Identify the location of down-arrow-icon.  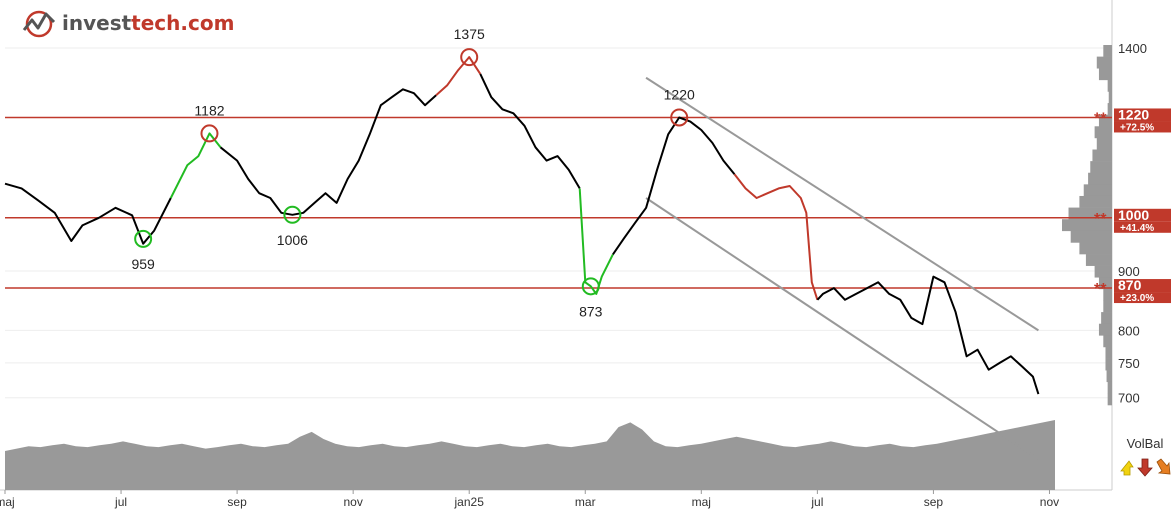
(1145, 467).